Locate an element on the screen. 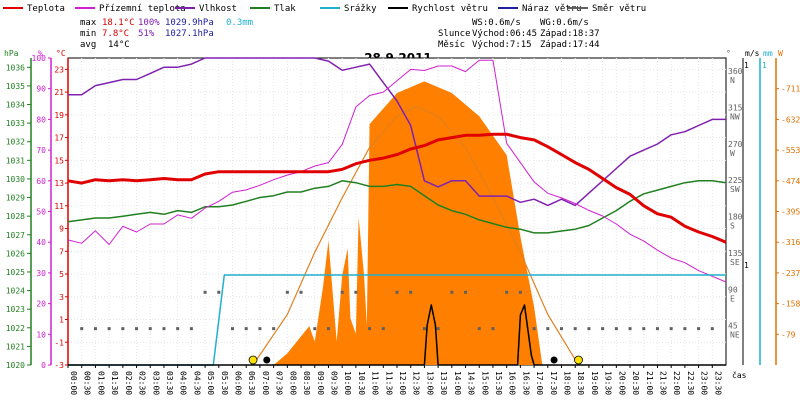 Image resolution: width=800 pixels, height=400 pixels. temp-tick-label: 19 is located at coordinates (59, 115).